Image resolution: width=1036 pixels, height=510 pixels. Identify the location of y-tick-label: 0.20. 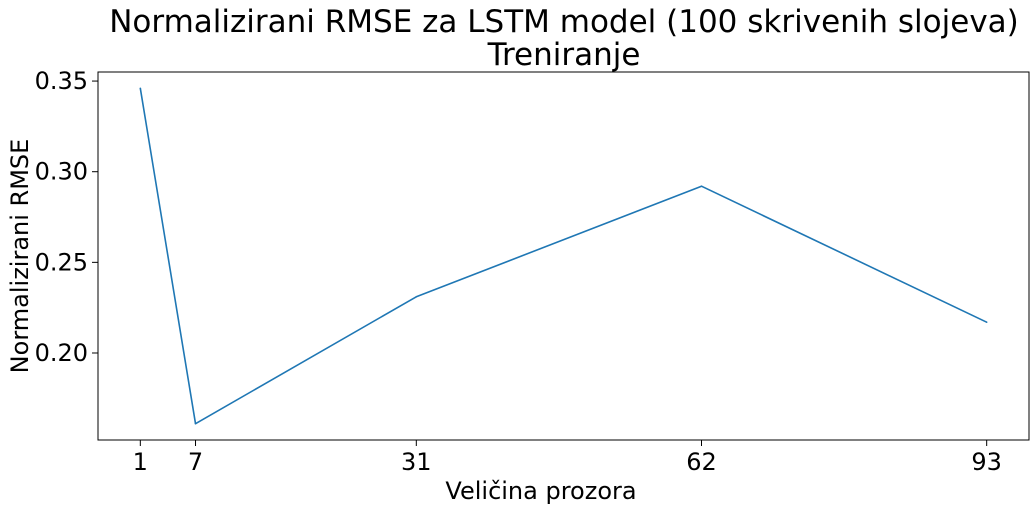
(61, 353).